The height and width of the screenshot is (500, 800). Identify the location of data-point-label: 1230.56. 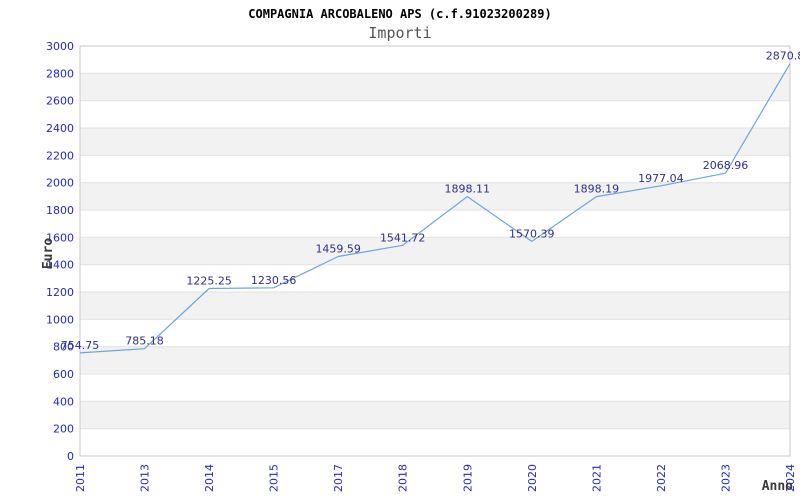
(274, 280).